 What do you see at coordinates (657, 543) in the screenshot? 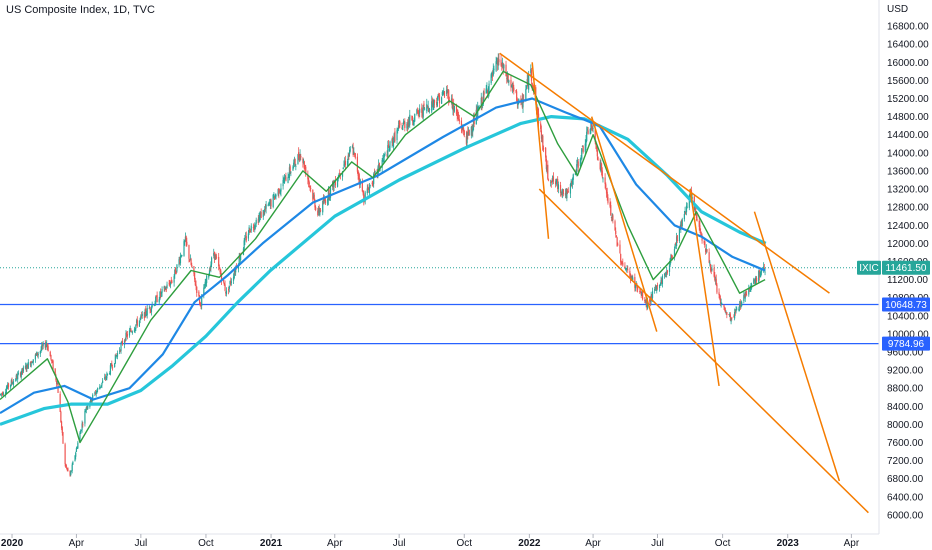
I see `time-tick-label: Jul` at bounding box center [657, 543].